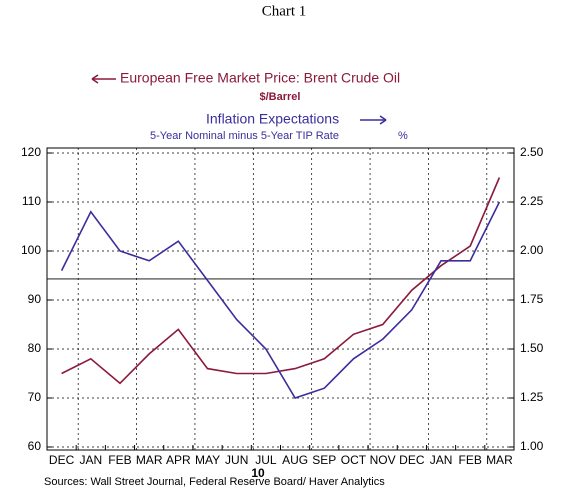 This screenshot has width=568, height=491. I want to click on legend-label: Inflation Expectations, so click(272, 119).